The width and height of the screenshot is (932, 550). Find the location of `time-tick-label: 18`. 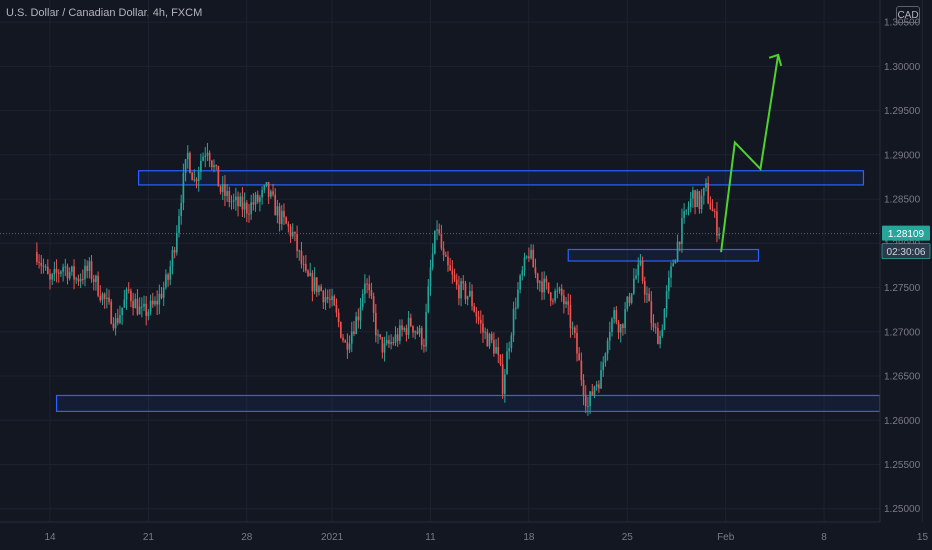

time-tick-label: 18 is located at coordinates (529, 537).